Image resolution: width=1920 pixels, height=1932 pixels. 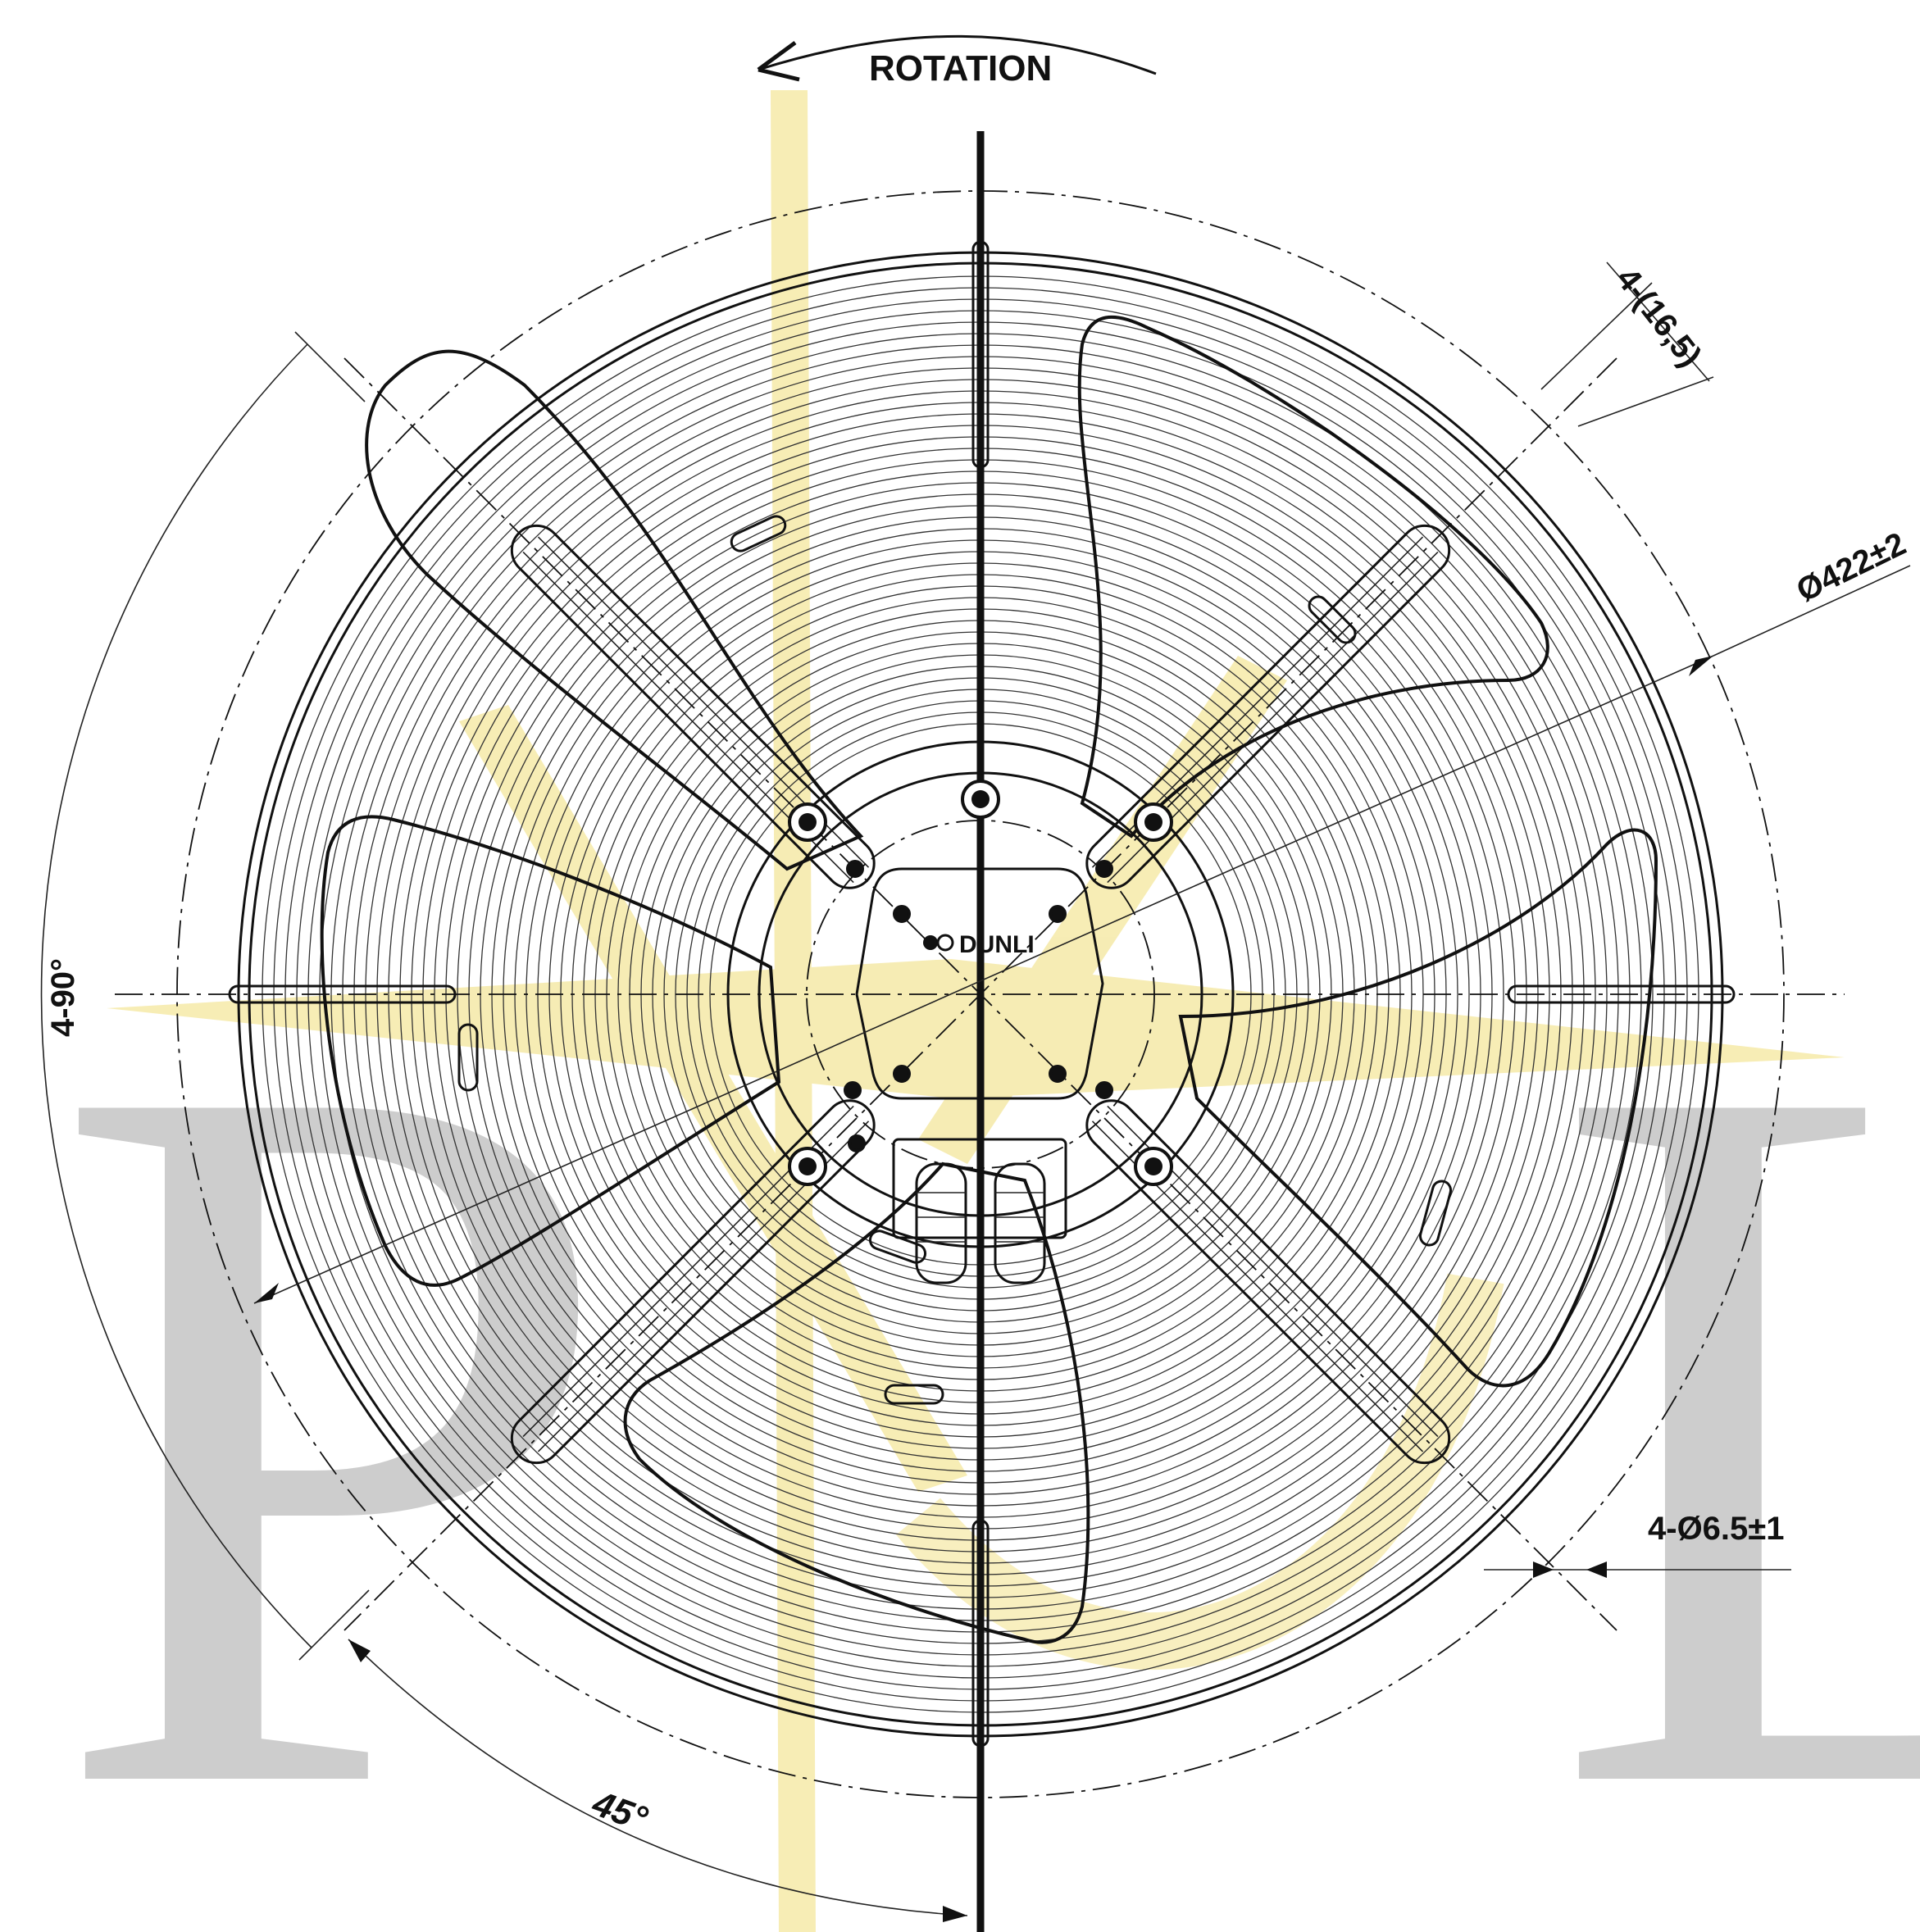 I want to click on motor-face-plate, so click(x=980, y=984).